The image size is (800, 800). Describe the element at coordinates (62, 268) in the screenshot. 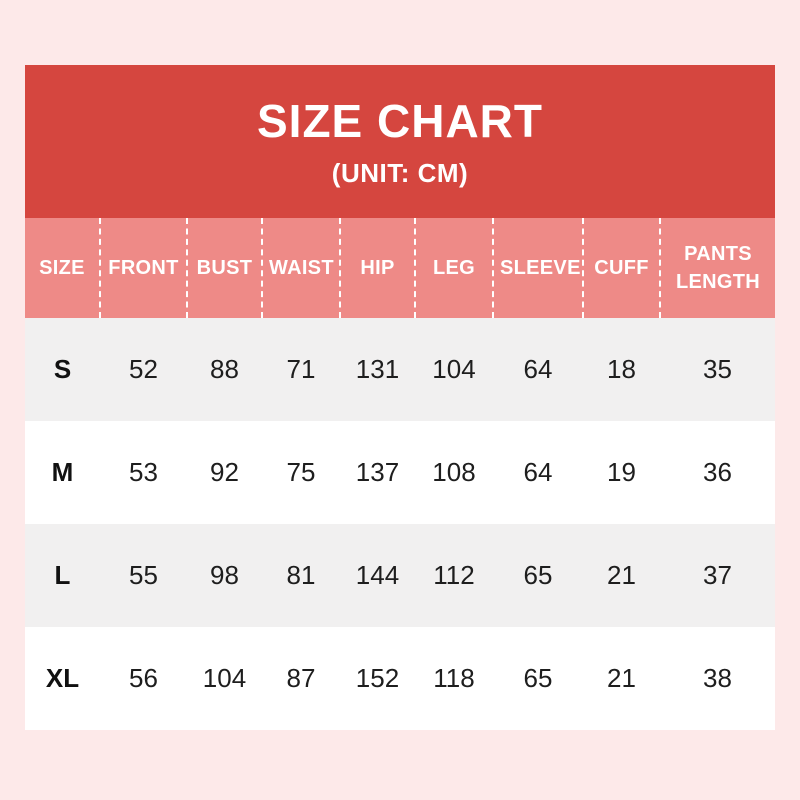

I see `column-header-size: SIZE` at that location.